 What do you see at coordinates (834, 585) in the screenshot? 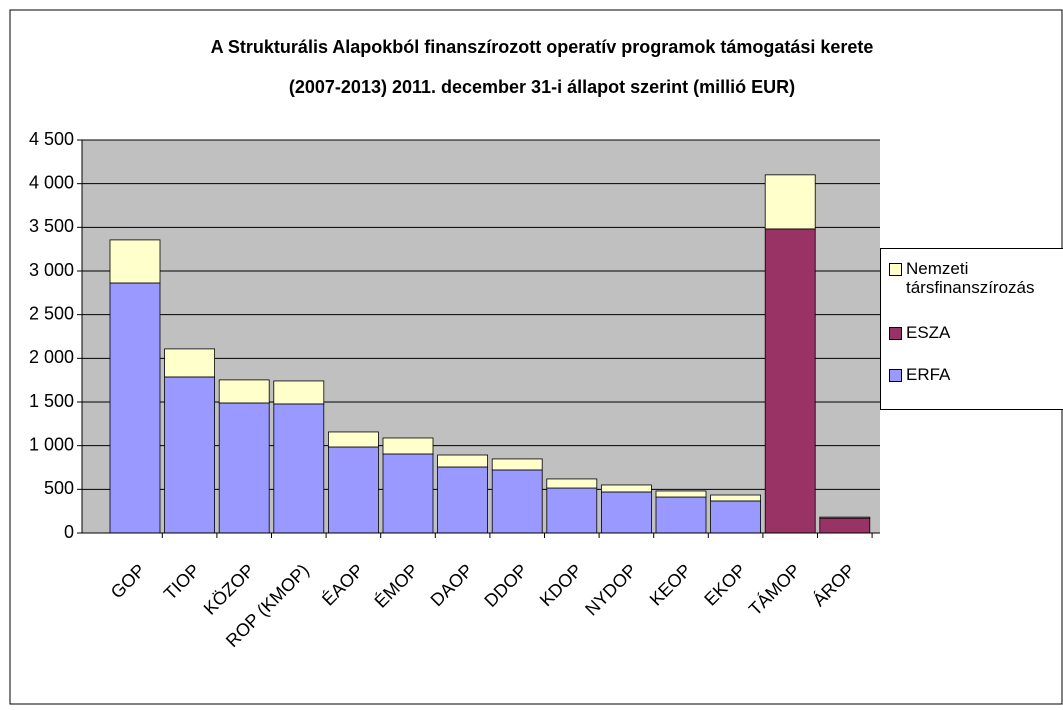
I see `x-tick-label: ÁROP` at bounding box center [834, 585].